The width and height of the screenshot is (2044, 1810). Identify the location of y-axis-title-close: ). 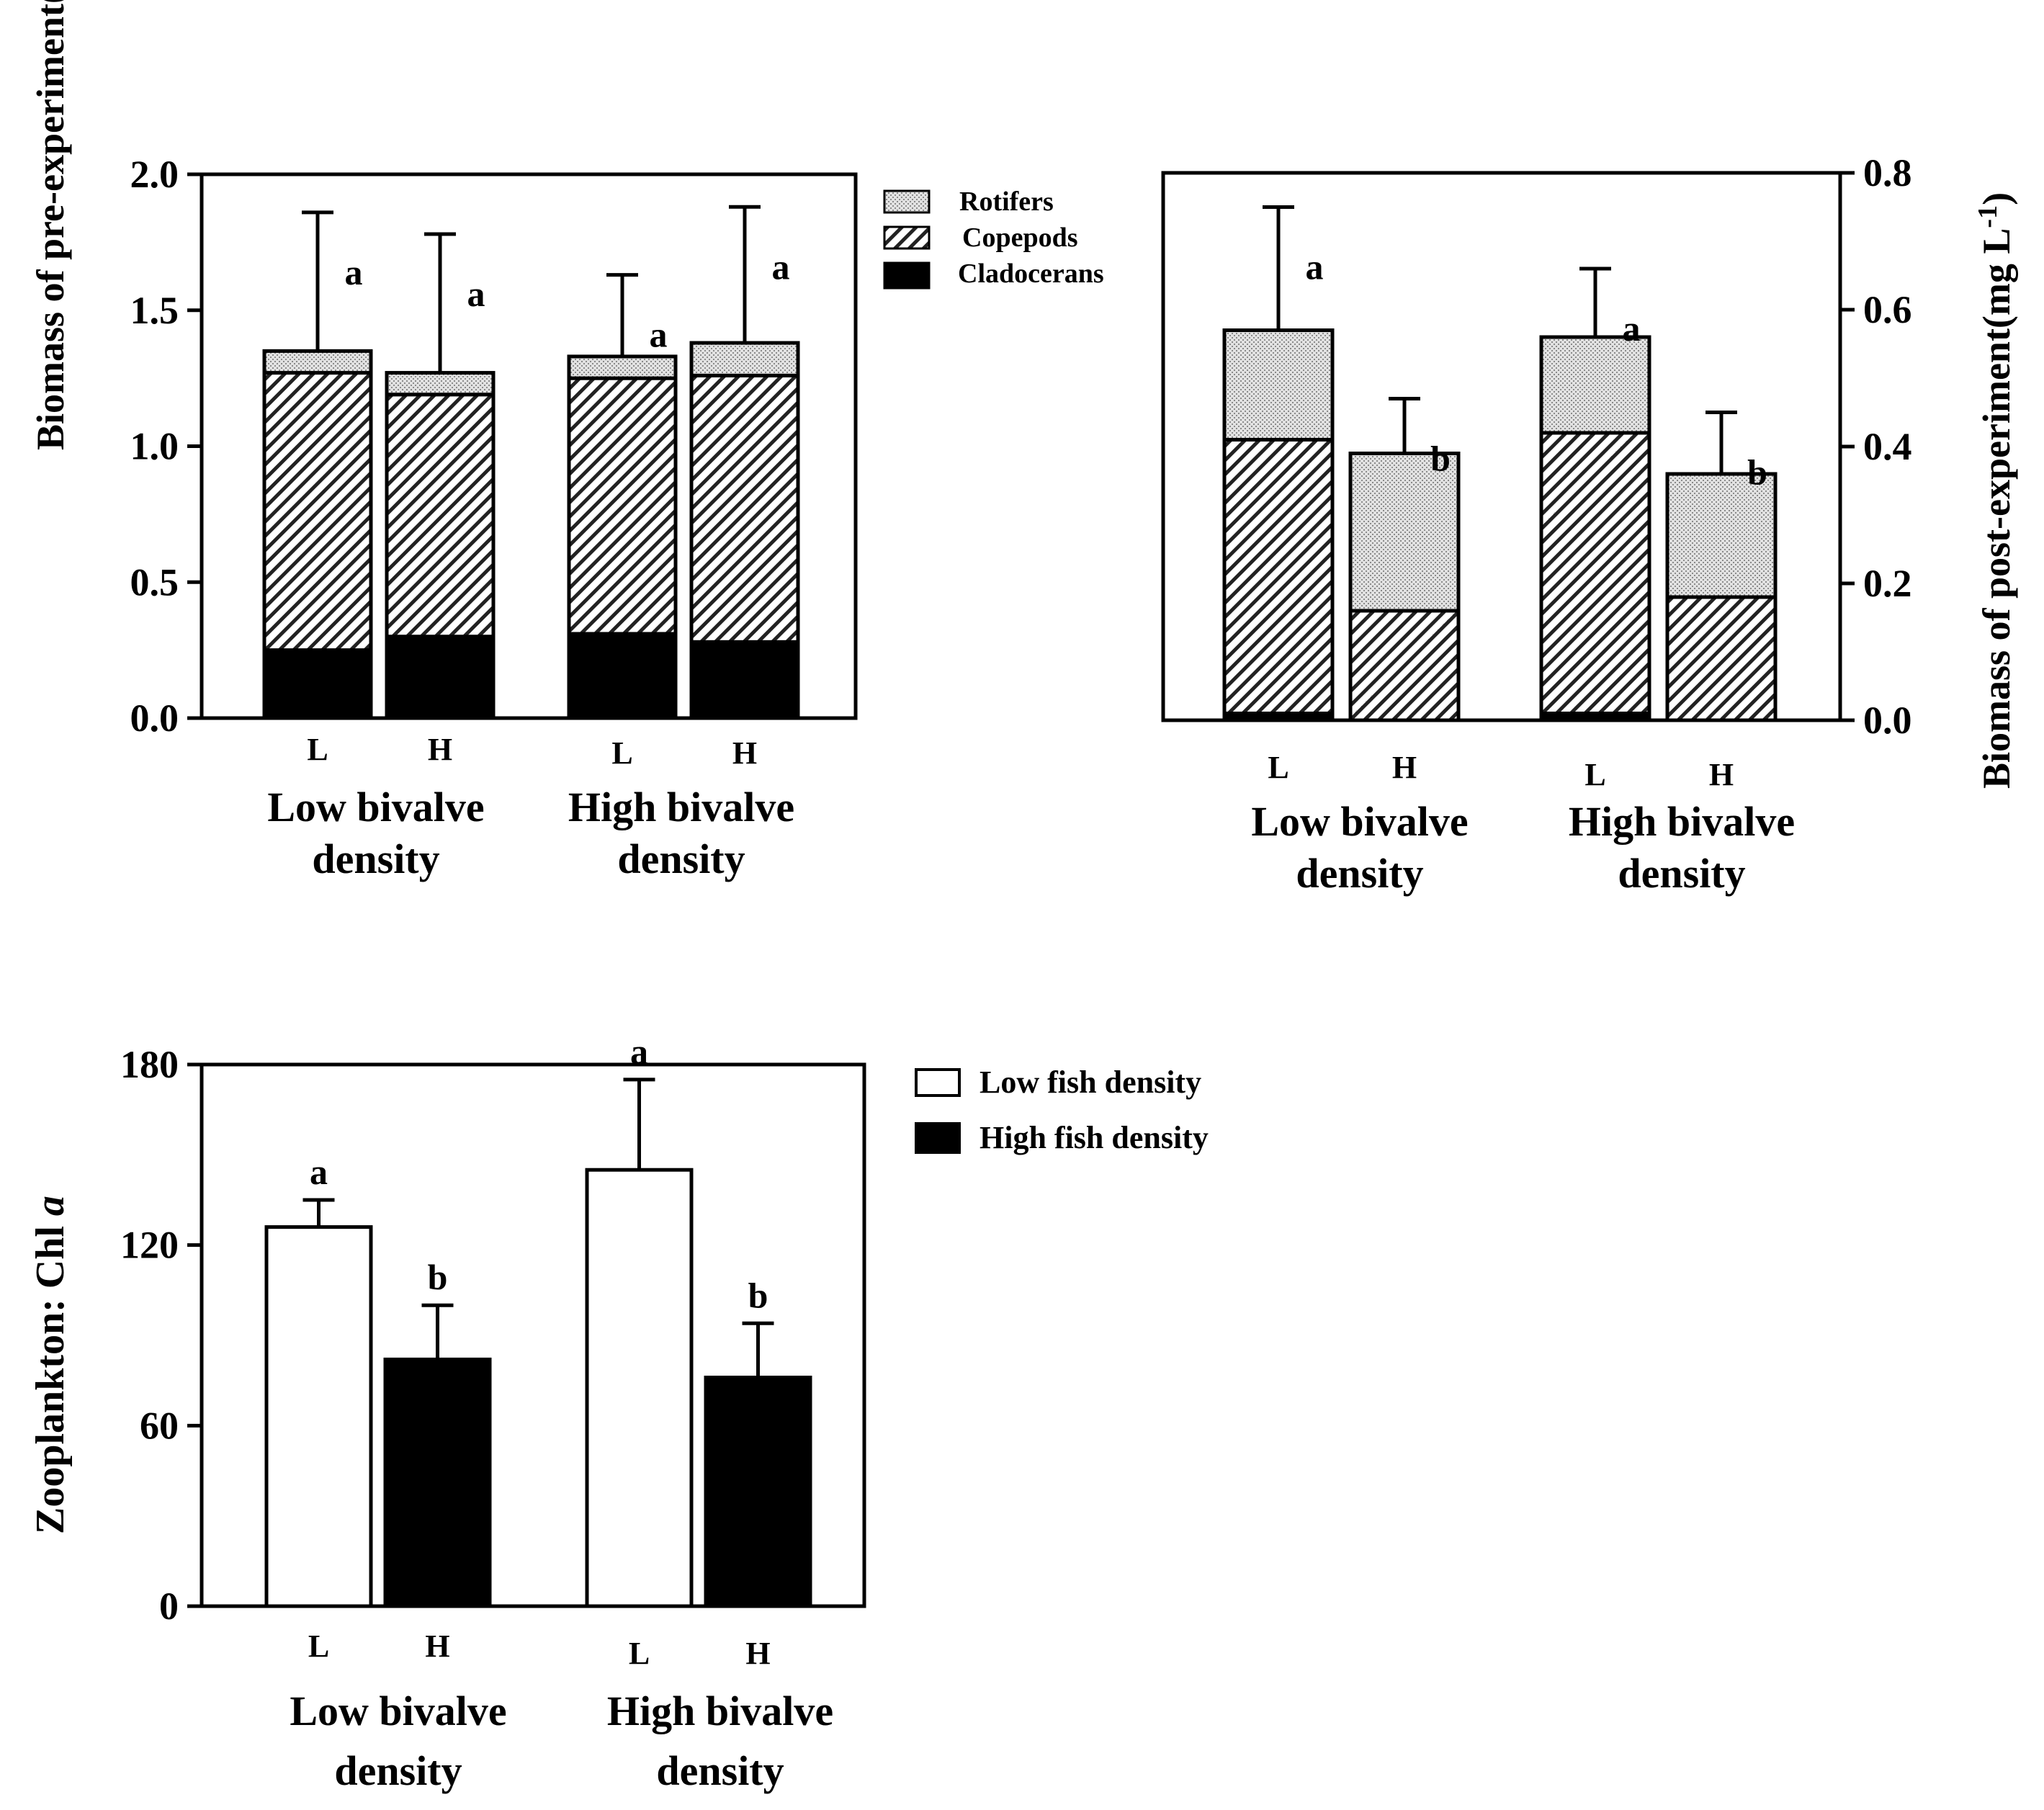
(1996, 198).